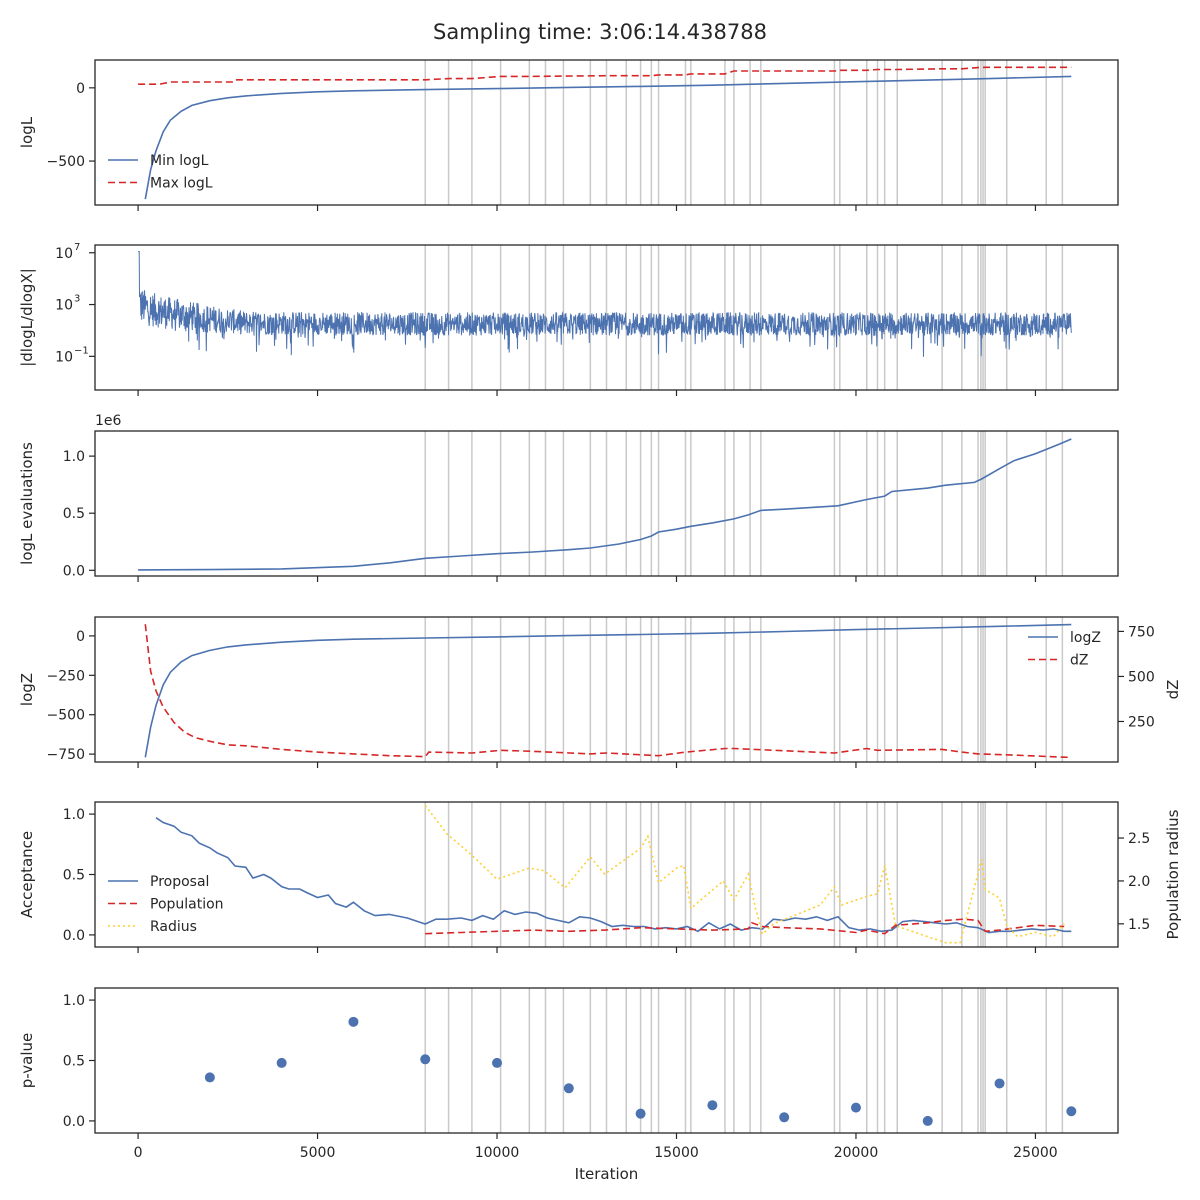  Describe the element at coordinates (108, 421) in the screenshot. I see `y-offset-text: 1e6` at that location.